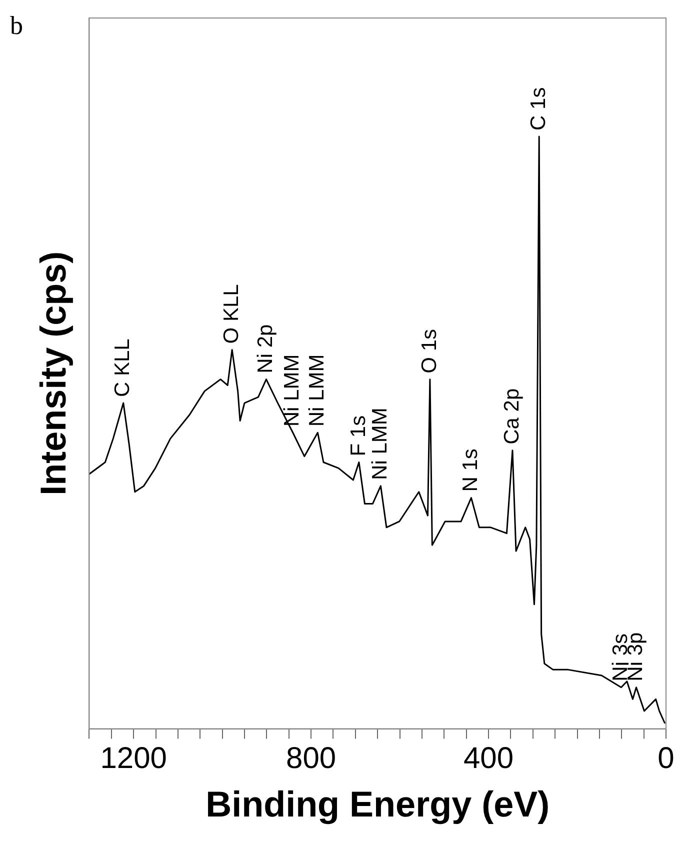 The height and width of the screenshot is (842, 684). Describe the element at coordinates (311, 759) in the screenshot. I see `x-tick-label: 800` at that location.